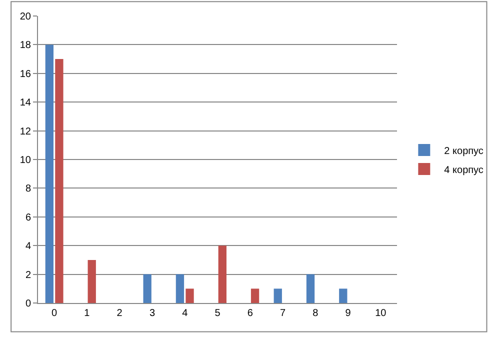 The width and height of the screenshot is (501, 337). What do you see at coordinates (381, 313) in the screenshot?
I see `x-tick-label: 10` at bounding box center [381, 313].